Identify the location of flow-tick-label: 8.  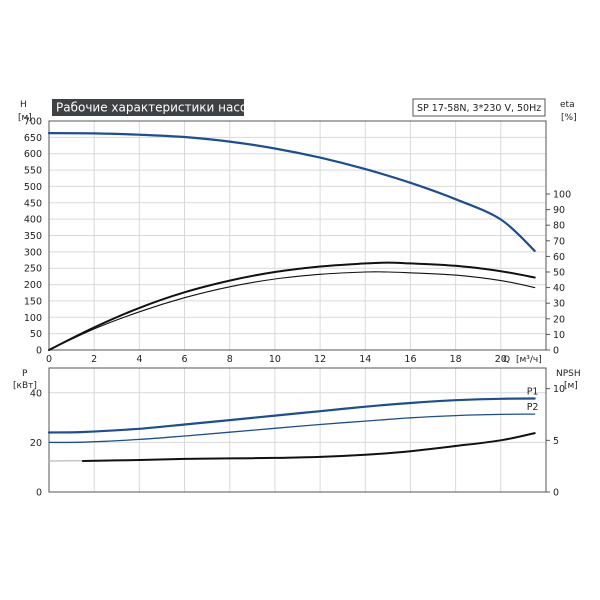
(230, 359).